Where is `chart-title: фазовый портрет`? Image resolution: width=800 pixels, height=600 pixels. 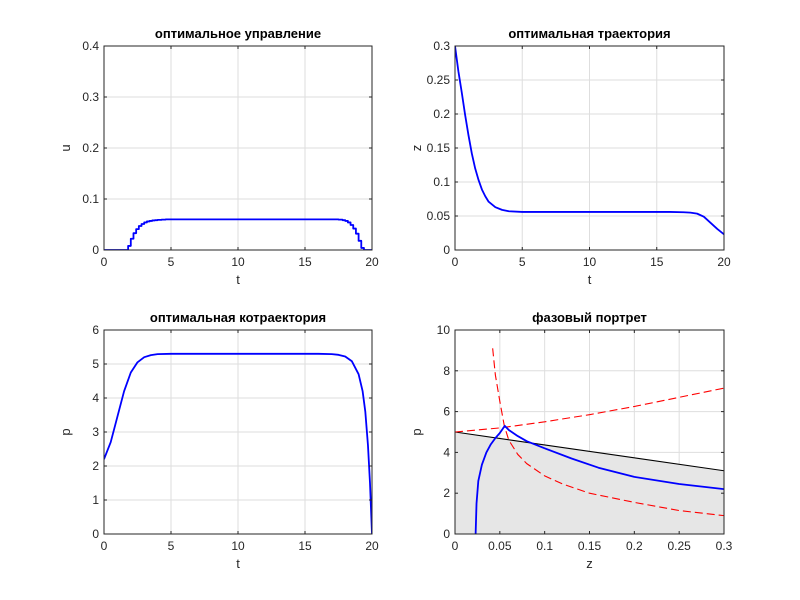
chart-title: фазовый портрет is located at coordinates (589, 317).